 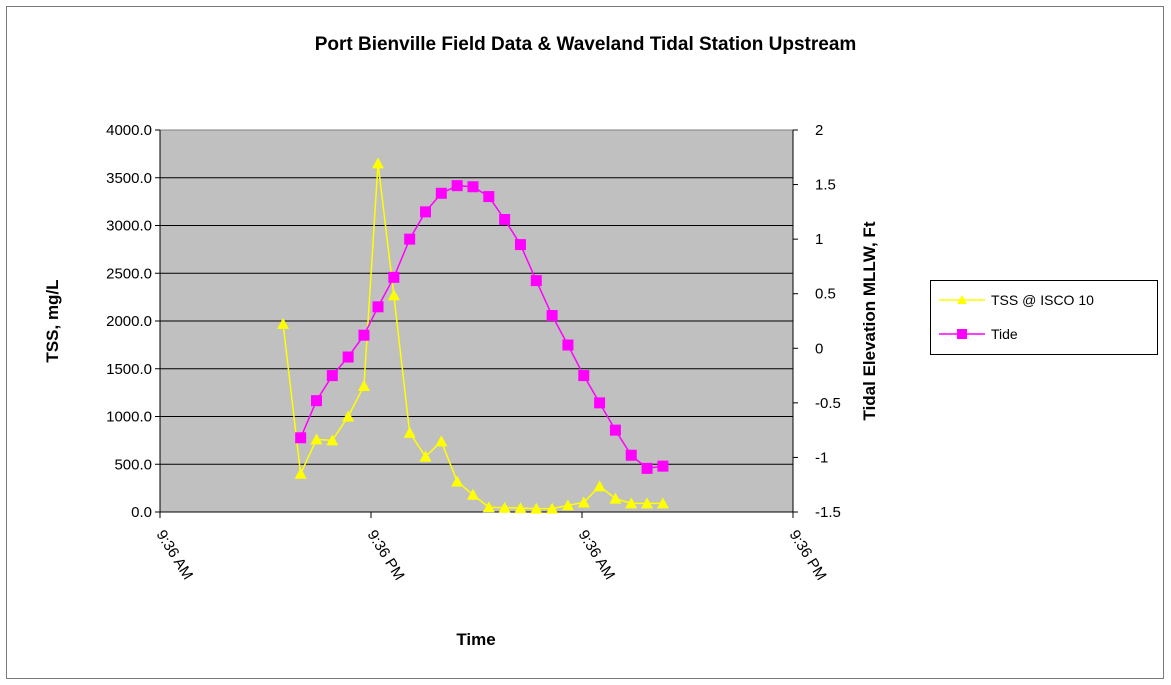 I want to click on y2-tick-label: -1.5, so click(x=828, y=512).